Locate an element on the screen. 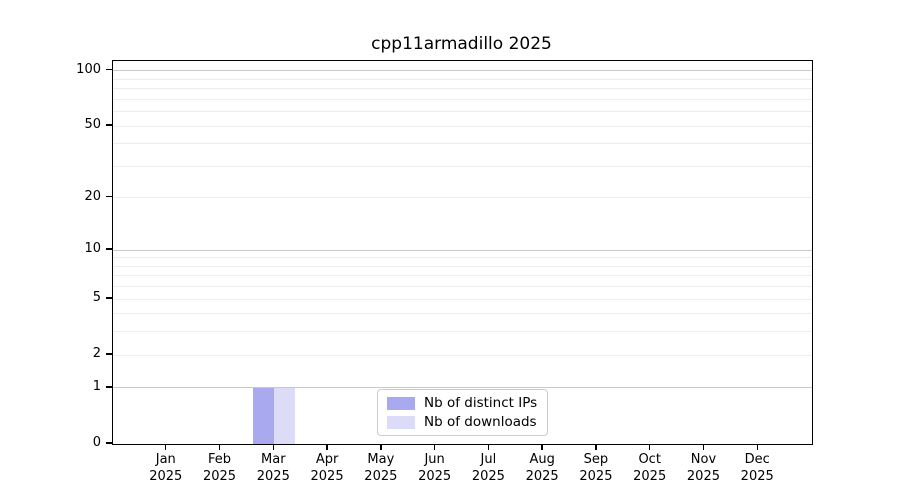  x-tick-month: Oct is located at coordinates (649, 459).